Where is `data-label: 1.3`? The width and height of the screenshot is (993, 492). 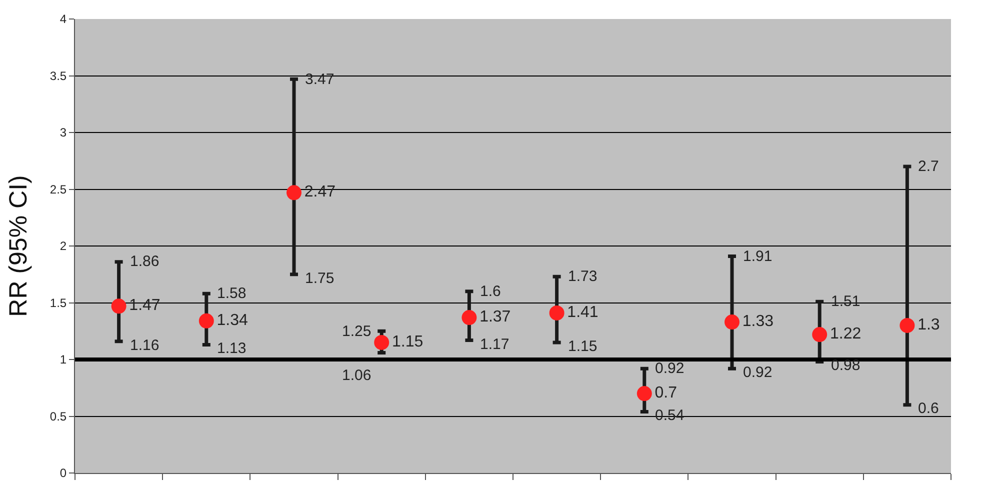 data-label: 1.3 is located at coordinates (929, 325).